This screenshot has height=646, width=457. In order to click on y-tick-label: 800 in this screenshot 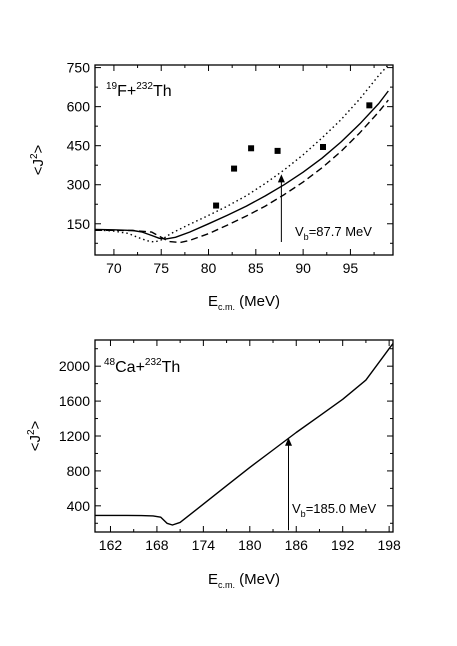, I will do `click(79, 471)`.